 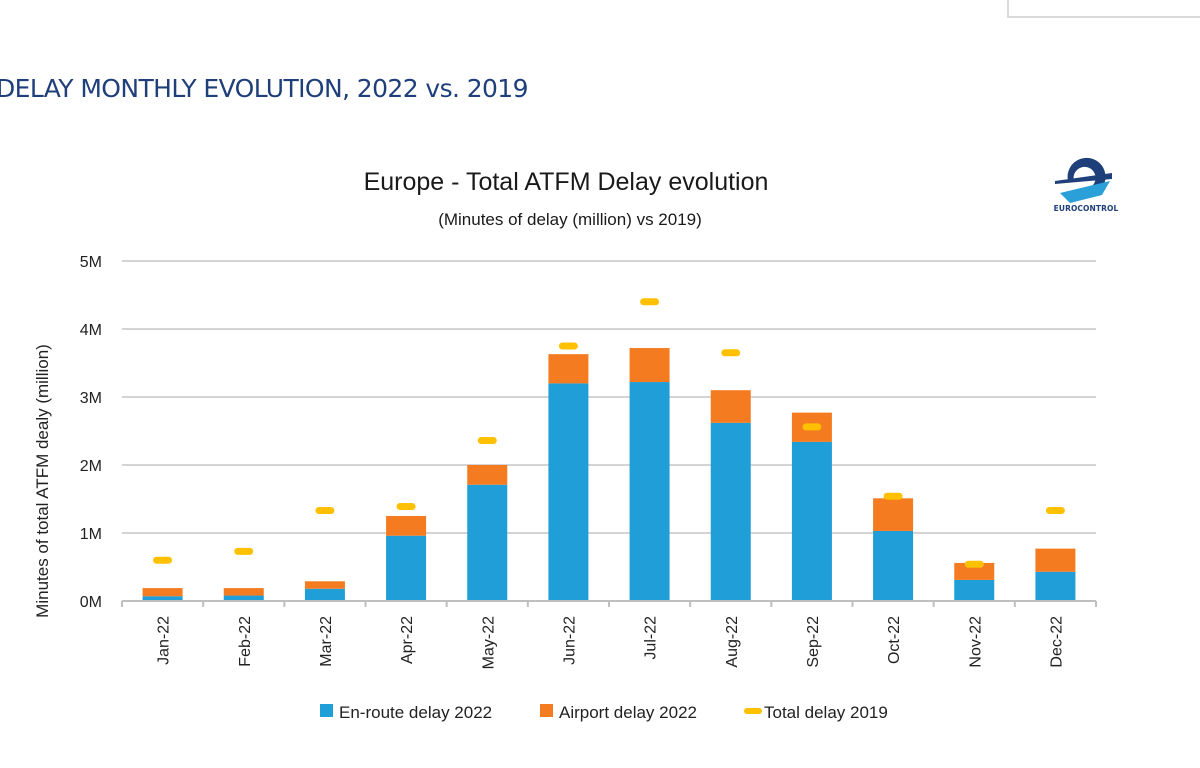 What do you see at coordinates (164, 640) in the screenshot?
I see `x-tick-label: Jan-22` at bounding box center [164, 640].